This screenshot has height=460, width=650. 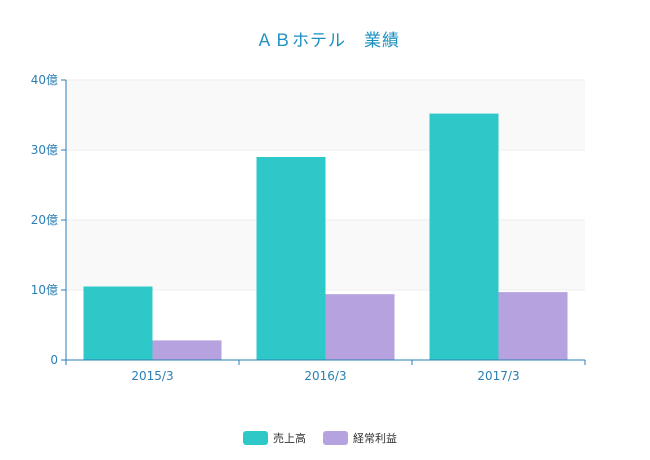 What do you see at coordinates (498, 376) in the screenshot?
I see `x-tick-label: 2017/3` at bounding box center [498, 376].